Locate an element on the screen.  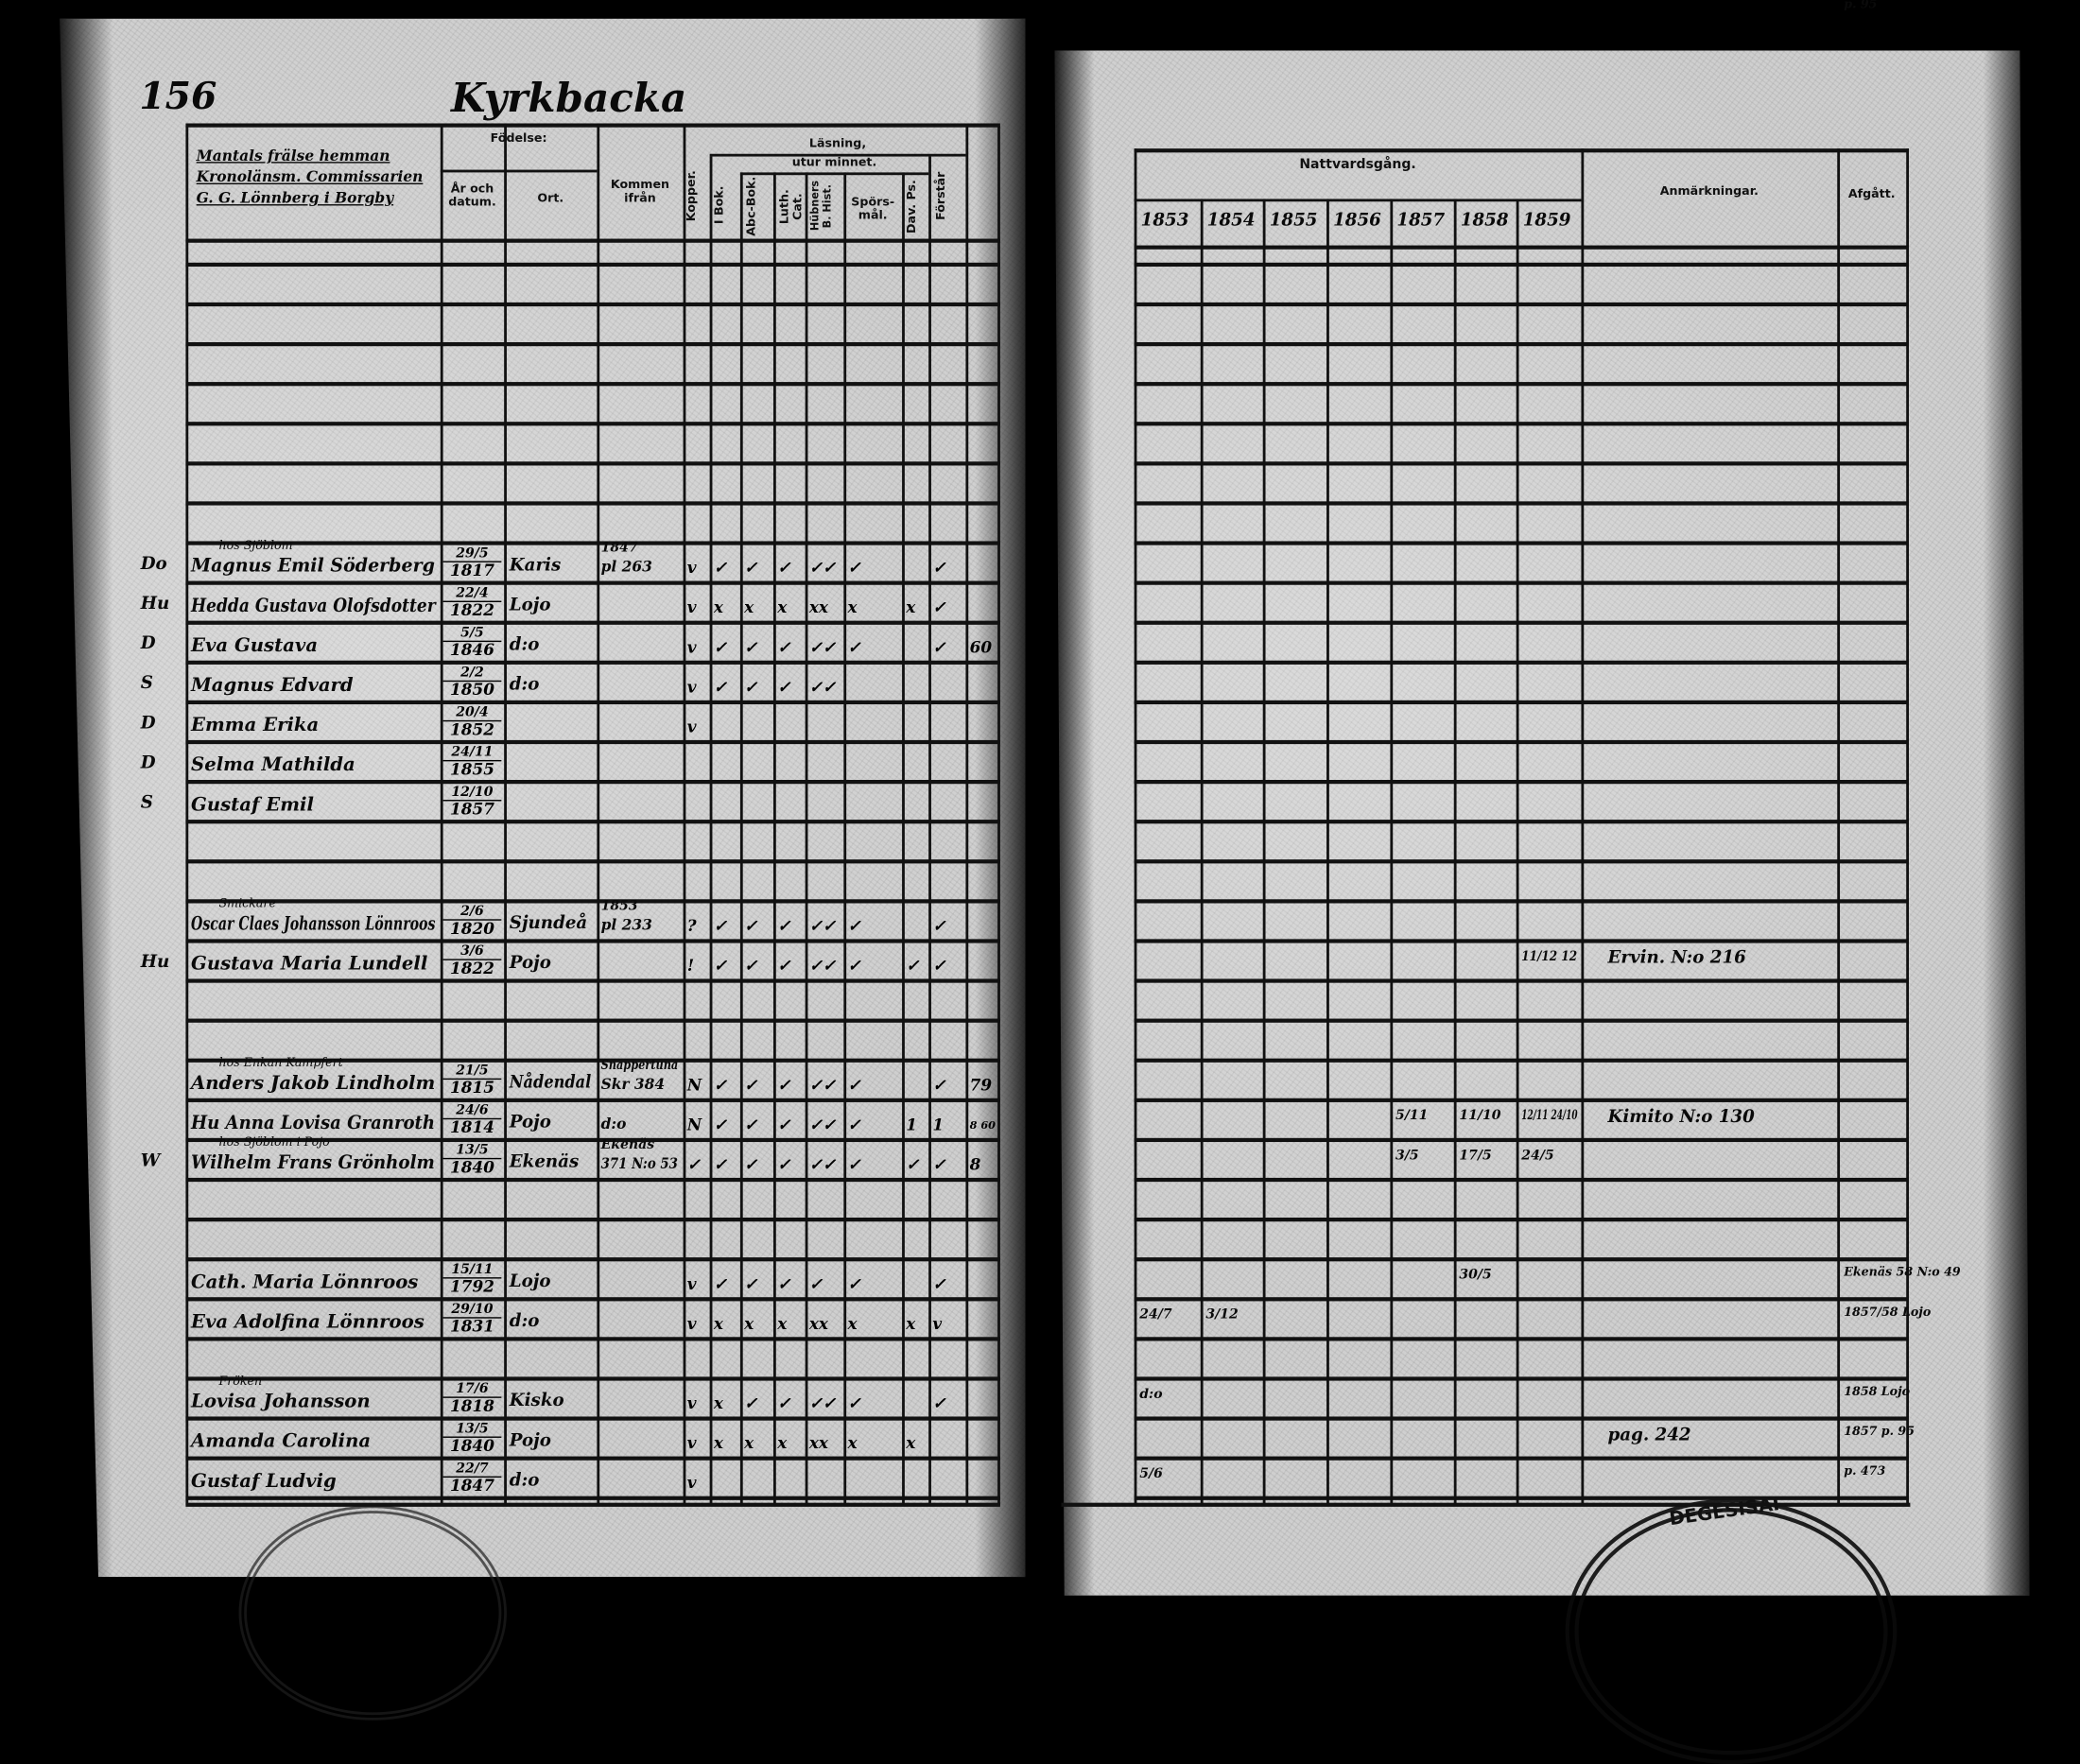
communion-date: 24/5 is located at coordinates (1537, 1156).